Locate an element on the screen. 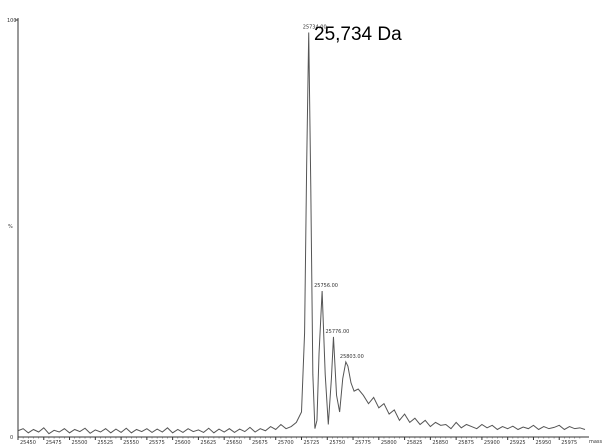  peak-label-1: 25756.00 is located at coordinates (326, 286).